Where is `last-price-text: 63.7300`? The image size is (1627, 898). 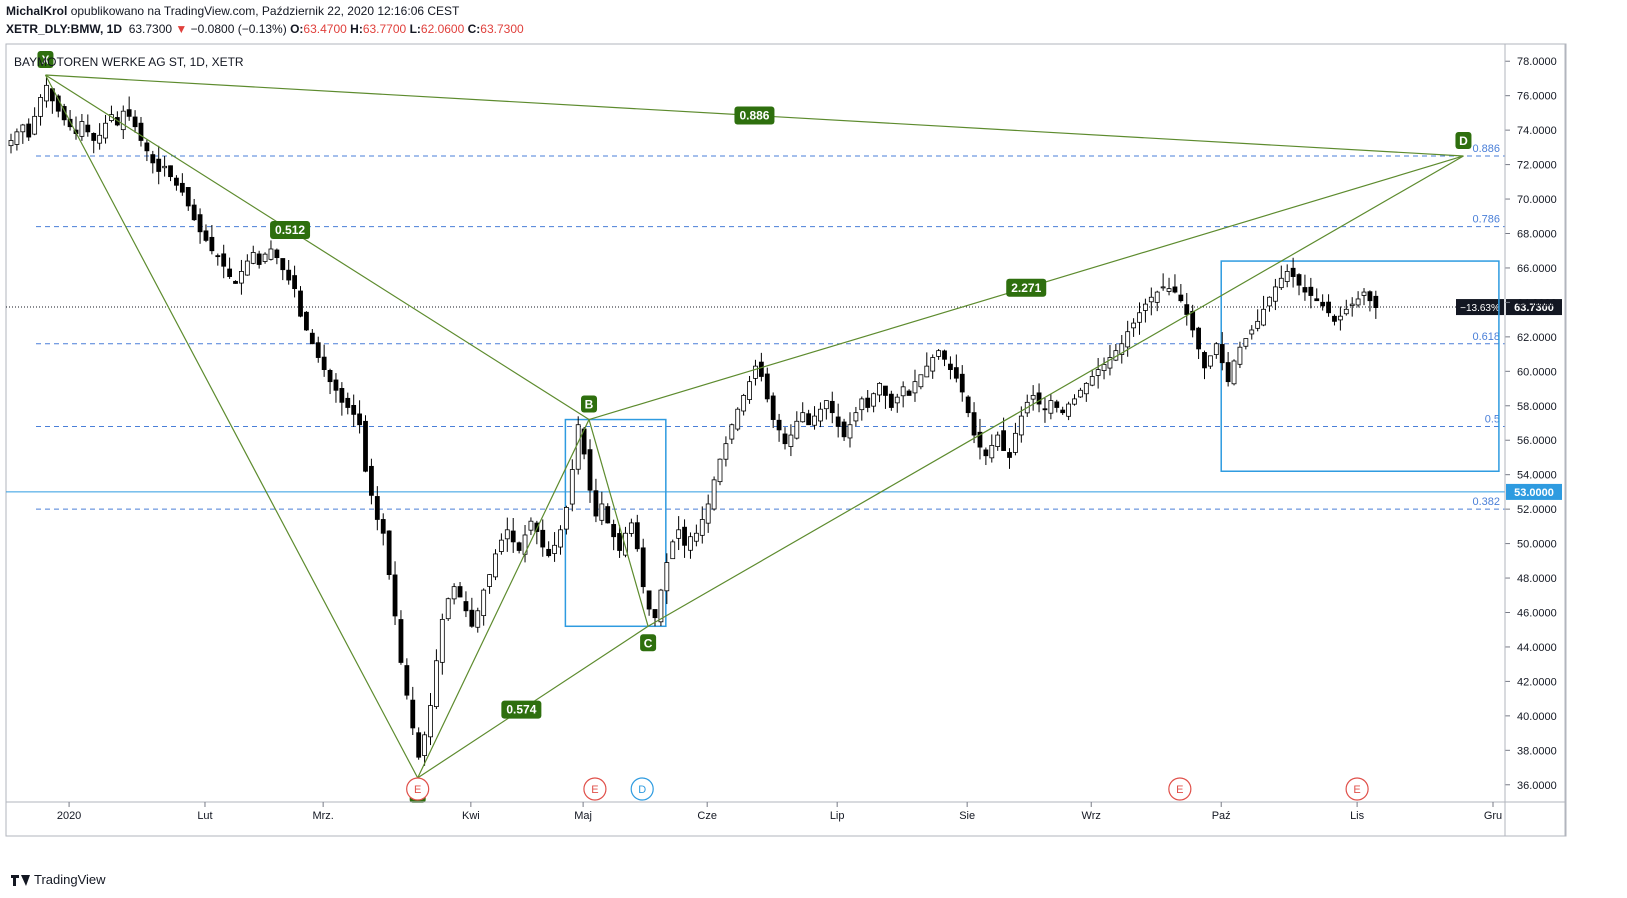
last-price-text: 63.7300 is located at coordinates (1534, 308).